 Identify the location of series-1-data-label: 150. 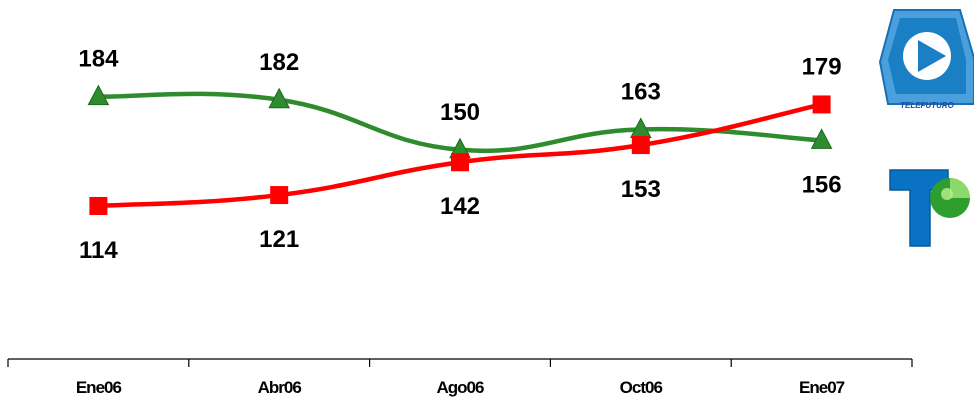
(460, 112).